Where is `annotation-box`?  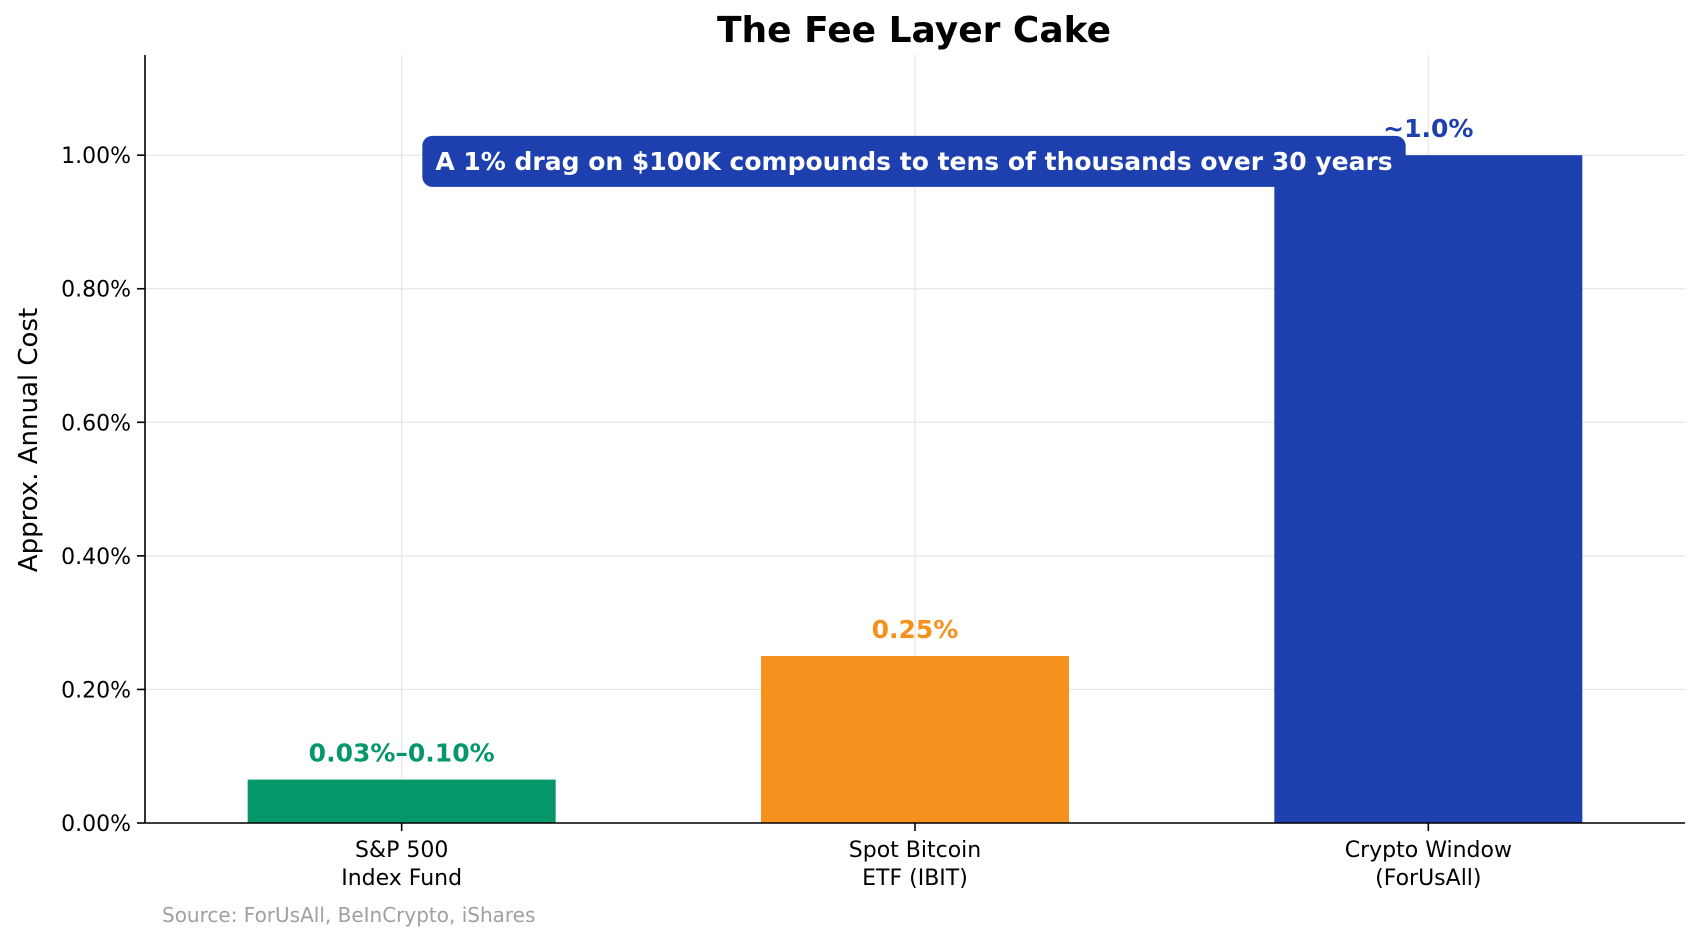
annotation-box is located at coordinates (914, 161).